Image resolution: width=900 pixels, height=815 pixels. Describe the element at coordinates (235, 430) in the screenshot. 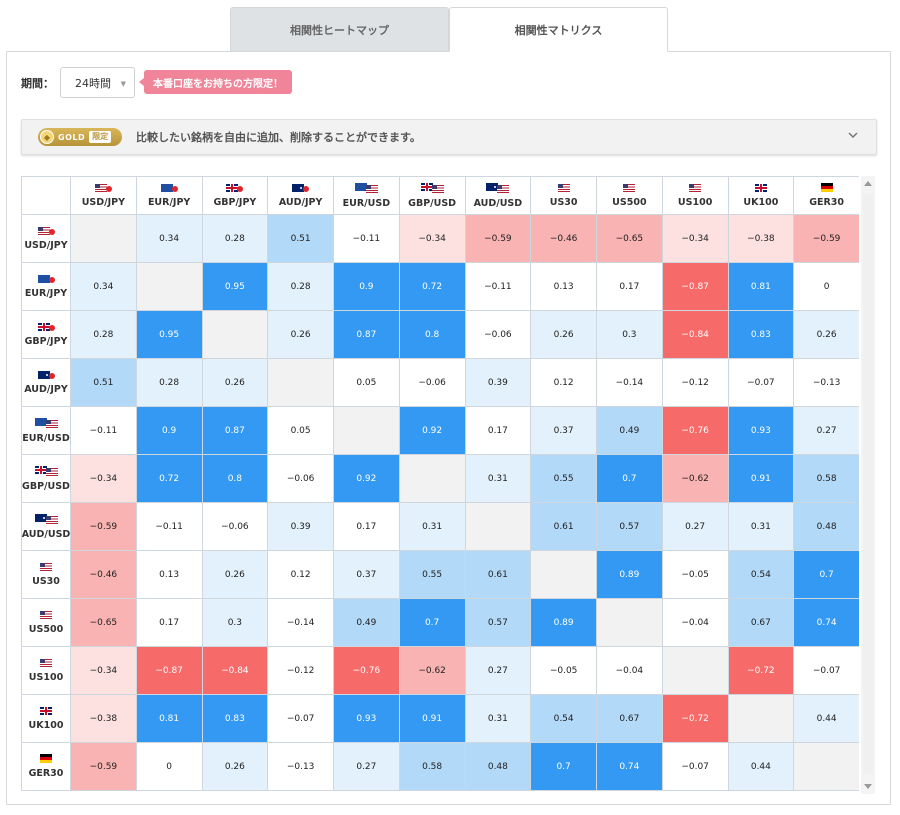

I see `correlation-cell: 0.87` at that location.